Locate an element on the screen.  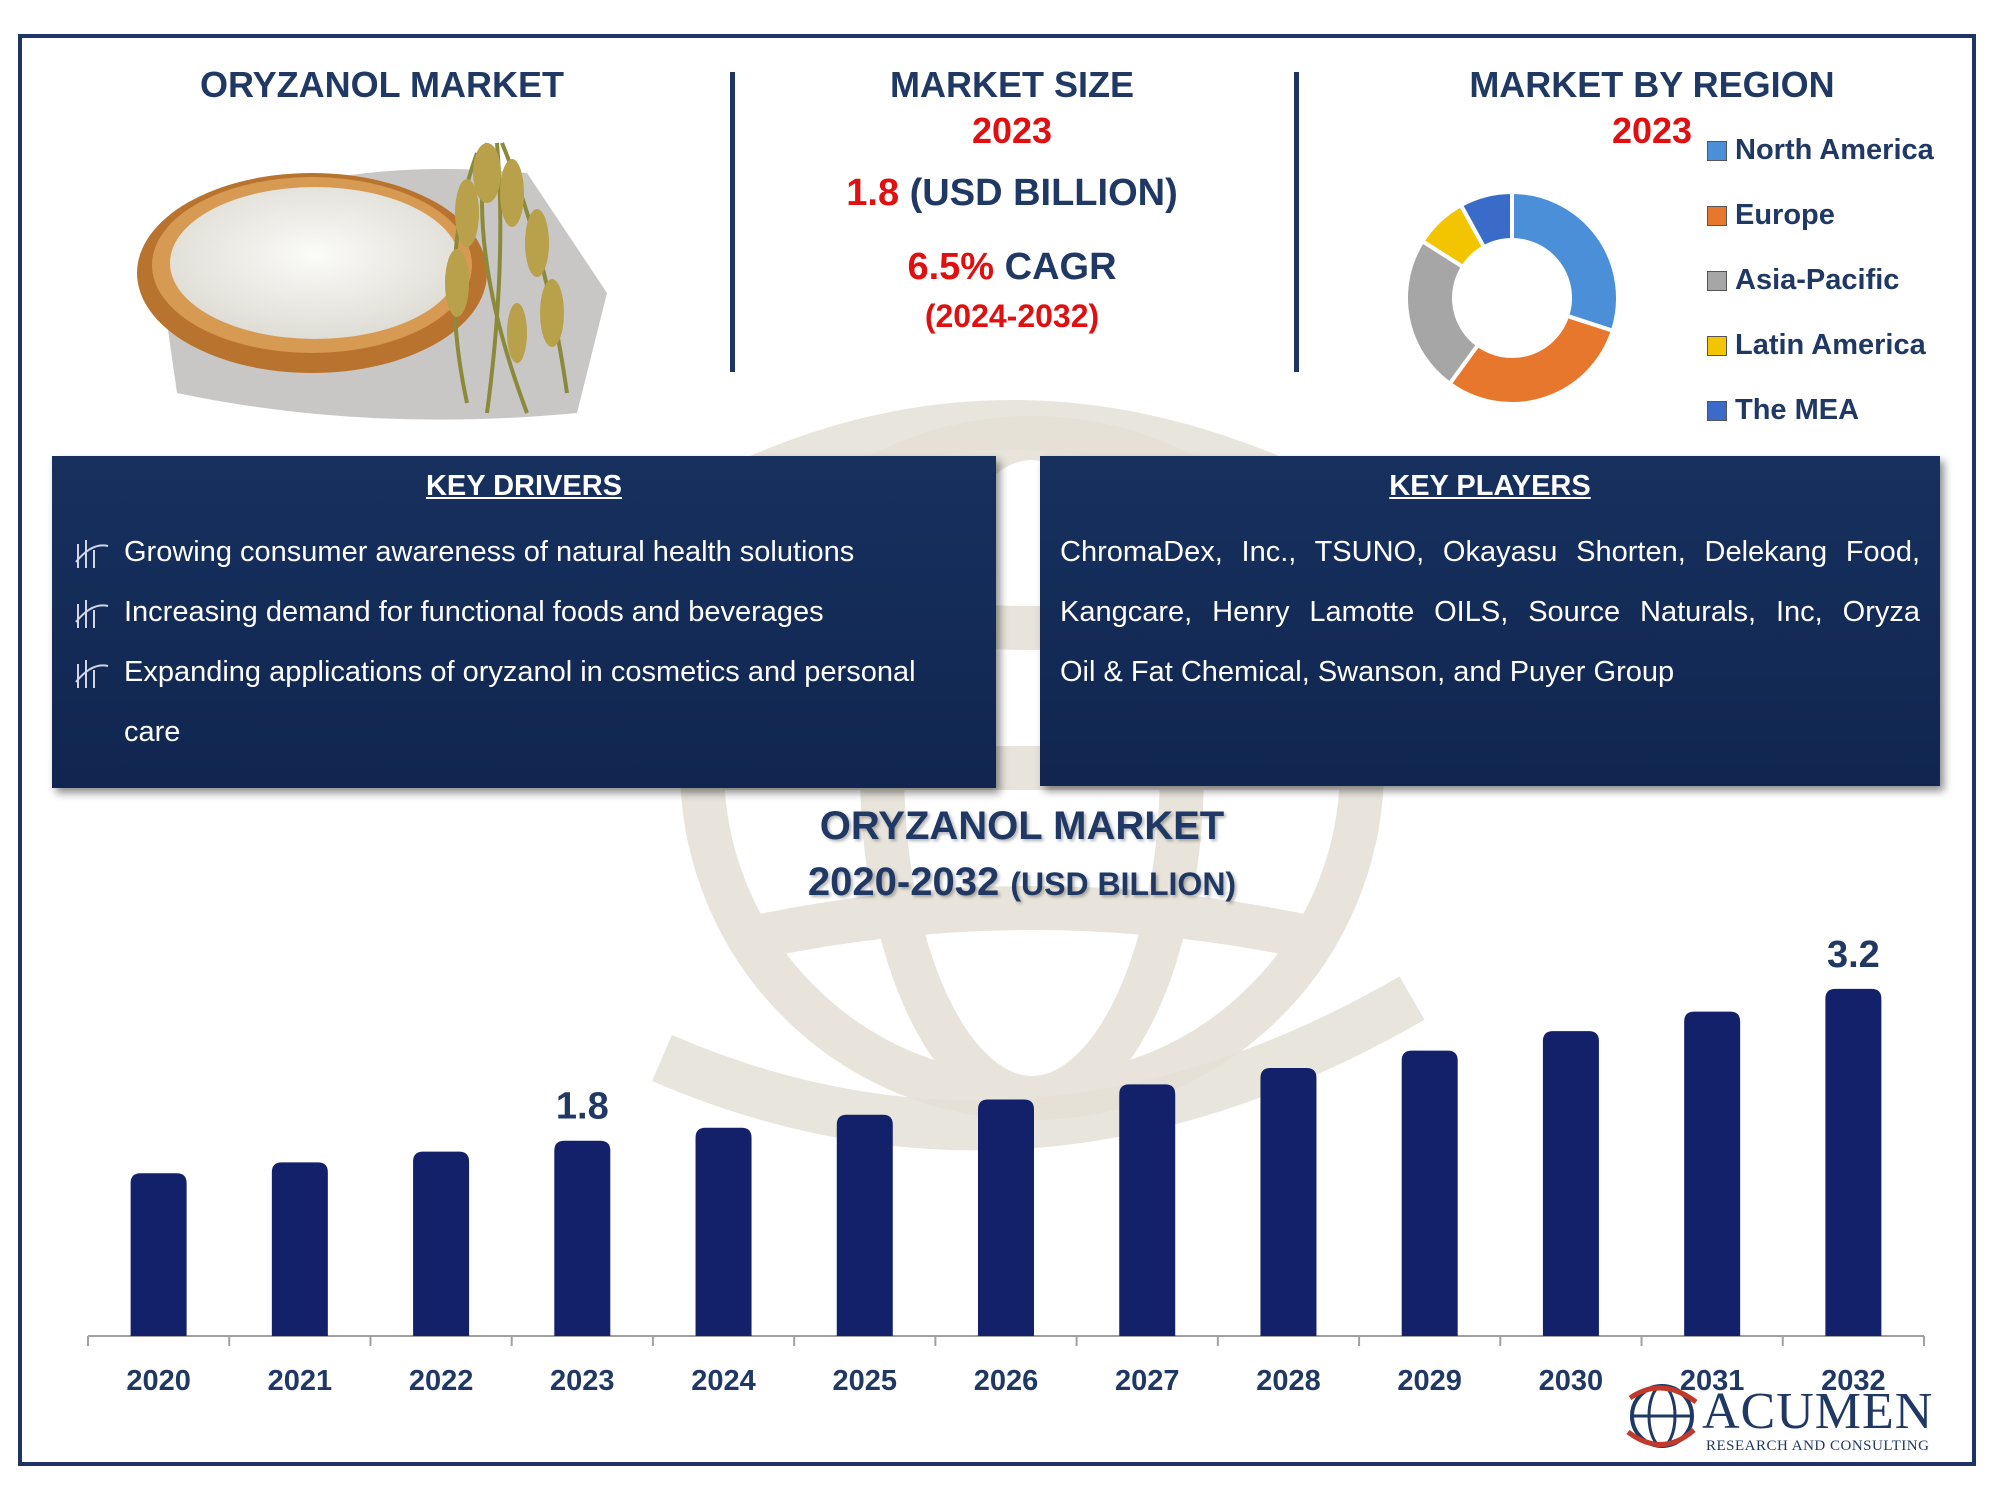
legend-item-latin-america: Latin America is located at coordinates (1816, 345).